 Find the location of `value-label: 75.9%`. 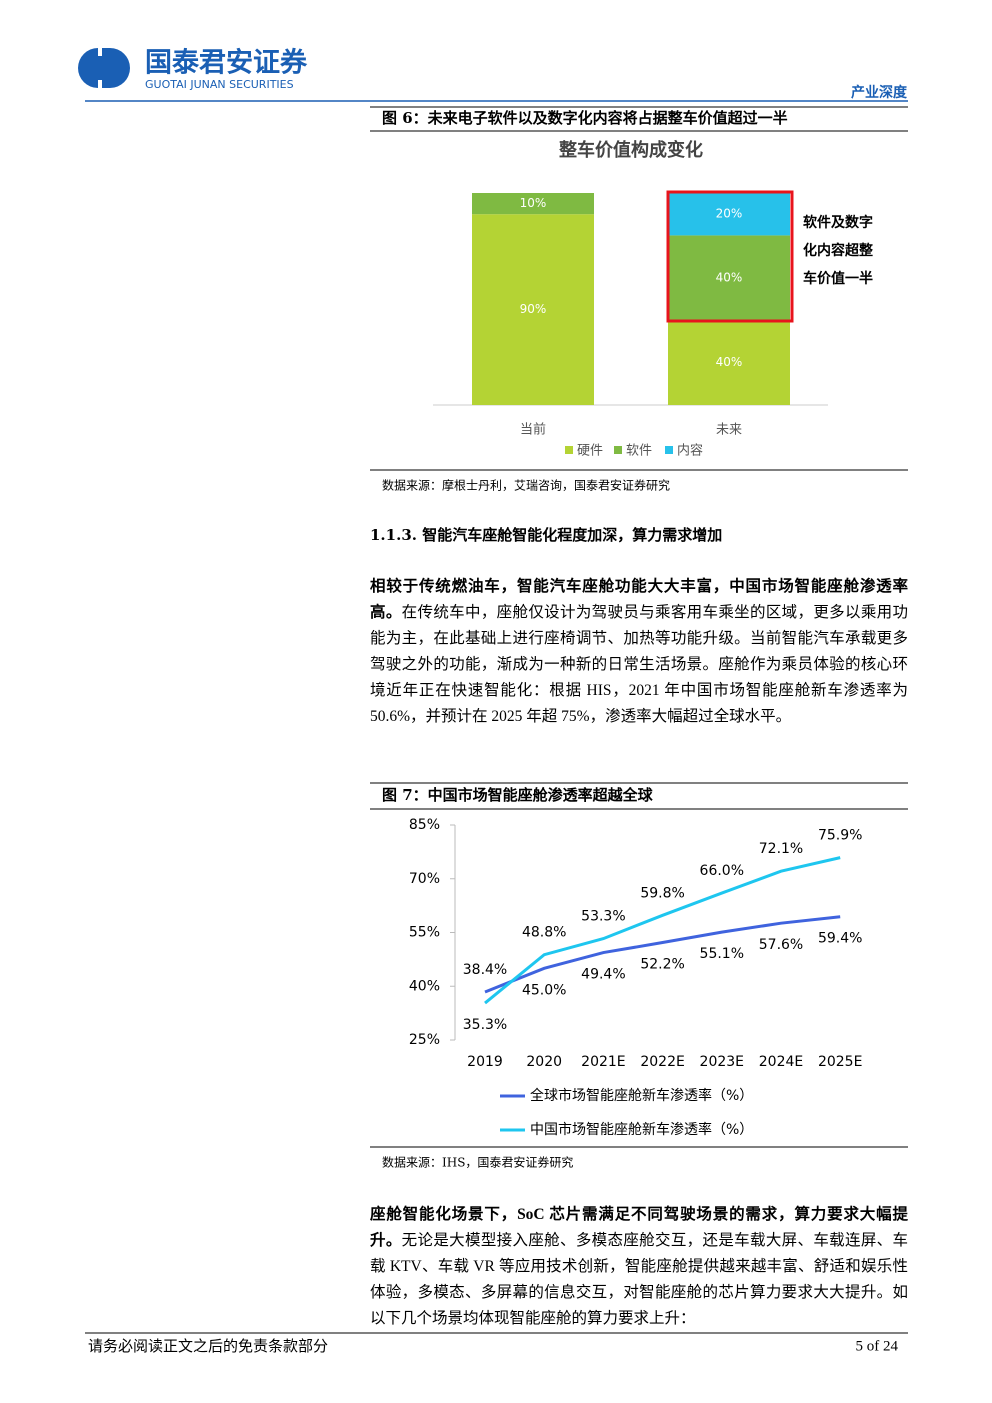

value-label: 75.9% is located at coordinates (840, 836).